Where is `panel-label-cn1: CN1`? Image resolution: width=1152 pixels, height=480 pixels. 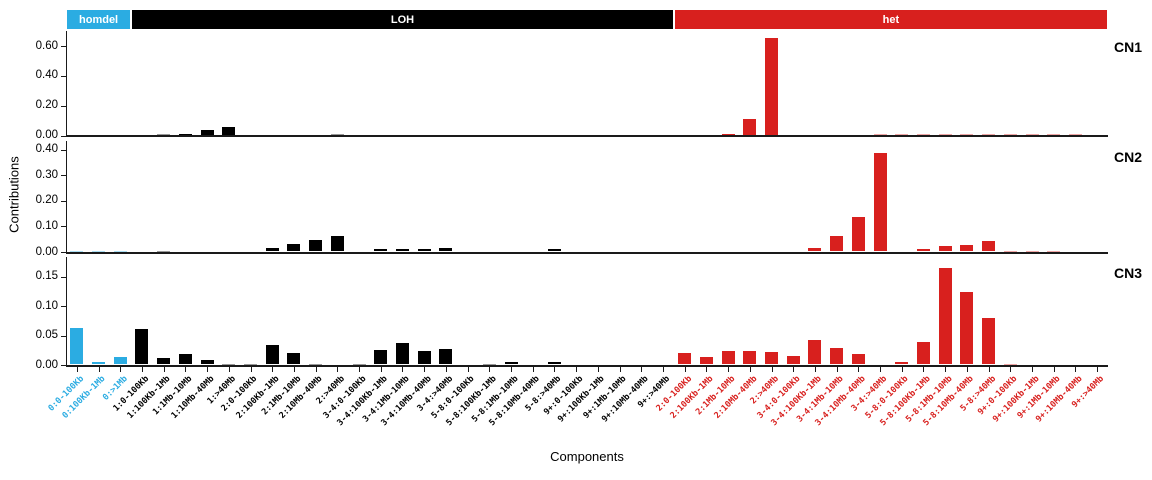
panel-label-cn1: CN1 is located at coordinates (1128, 47).